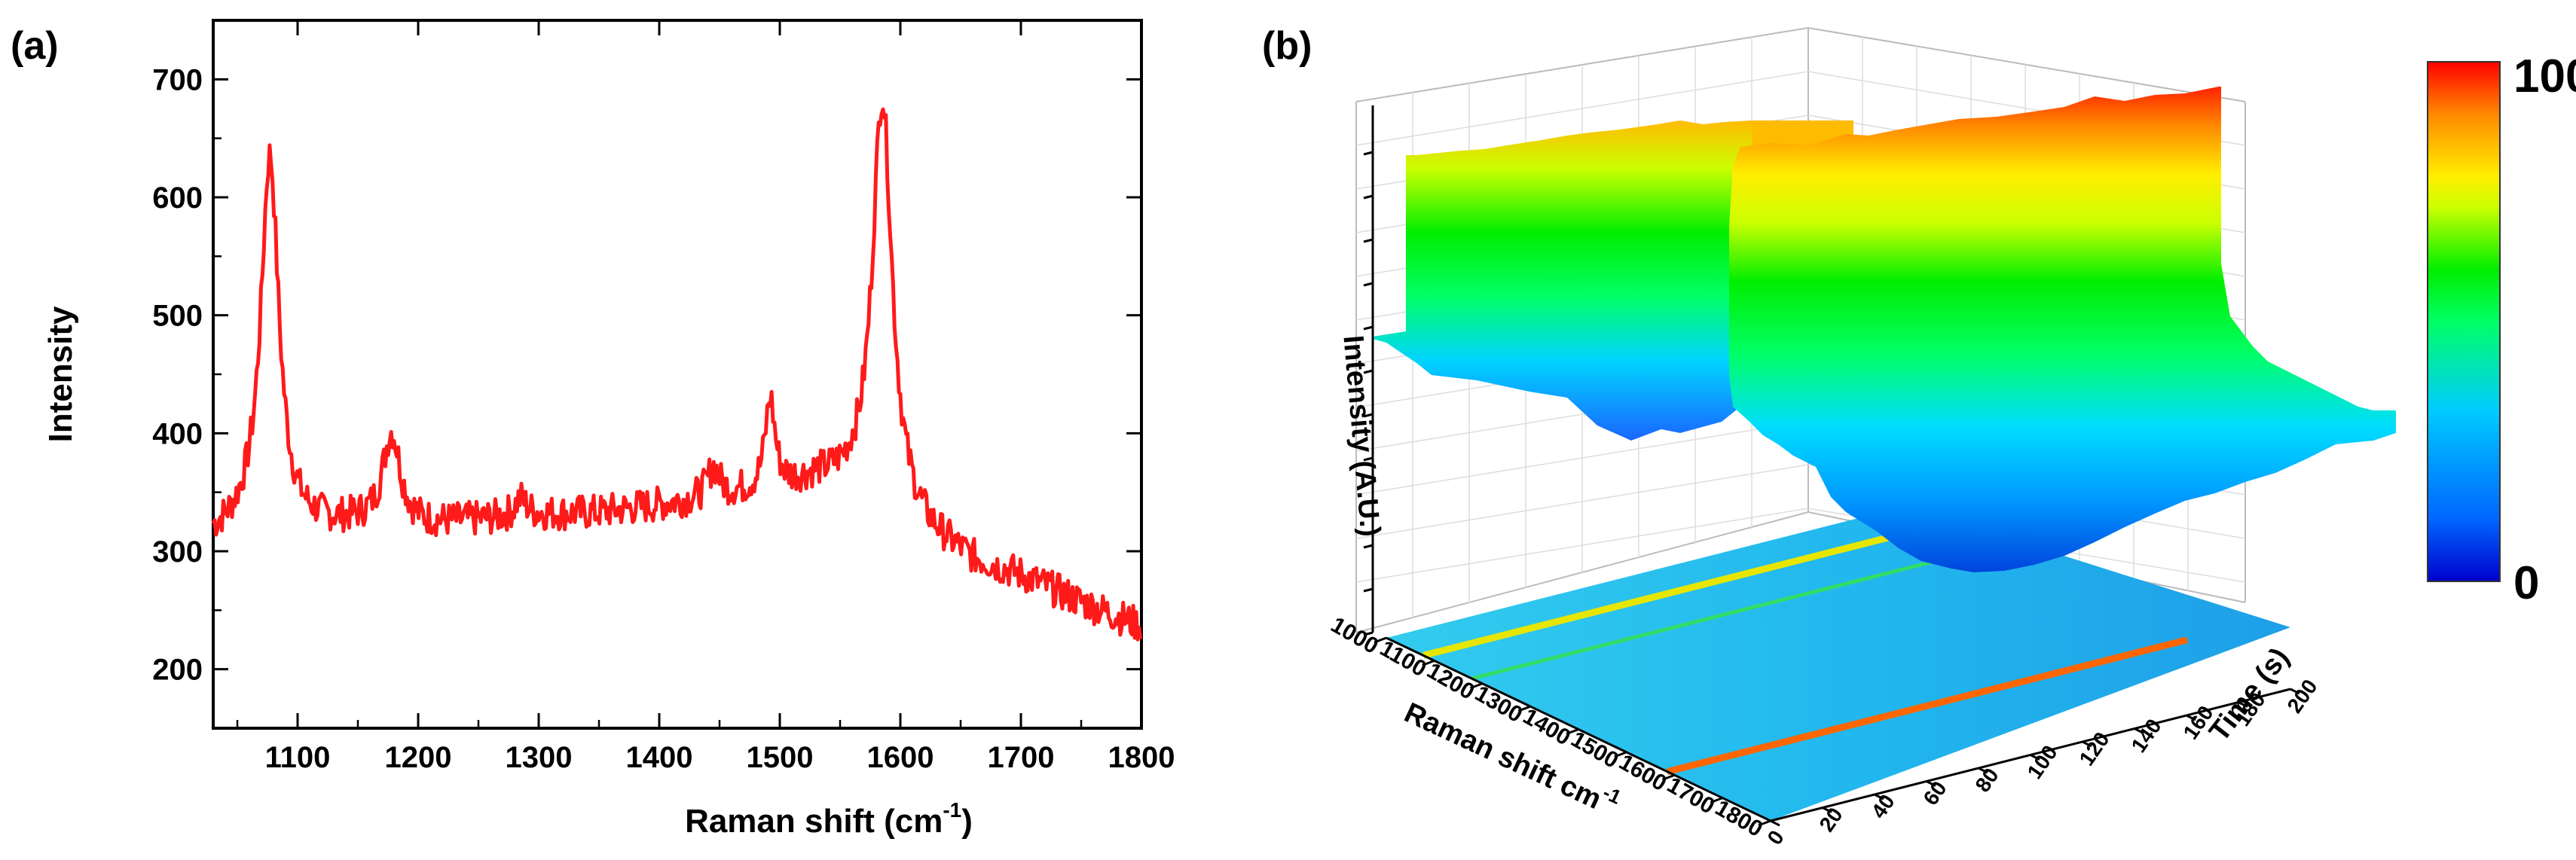 This screenshot has height=860, width=2576. I want to click on panel-b-surface-front, so click(2062, 329).